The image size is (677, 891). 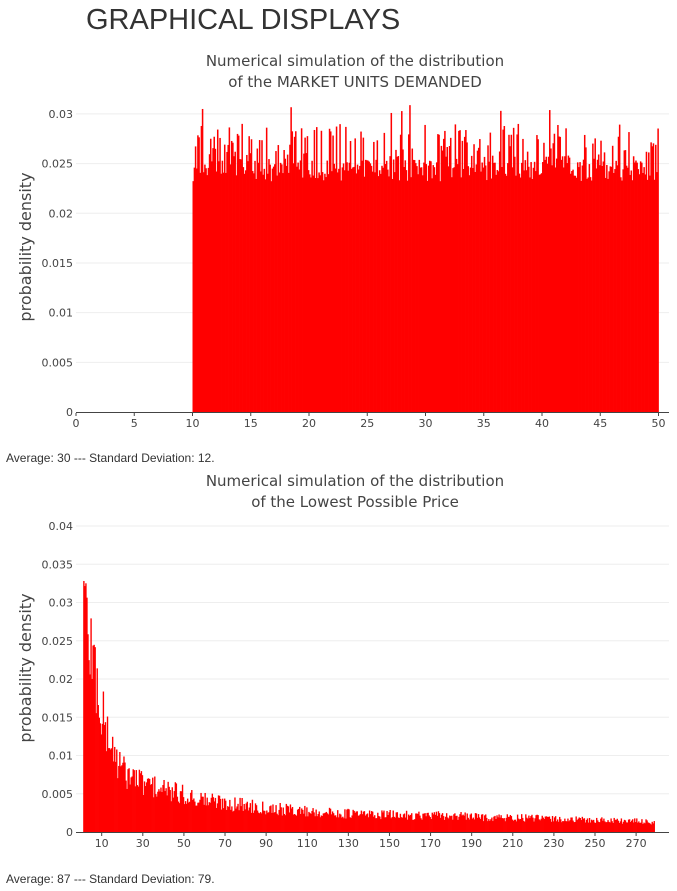 I want to click on x-tick-label: 130, so click(x=348, y=843).